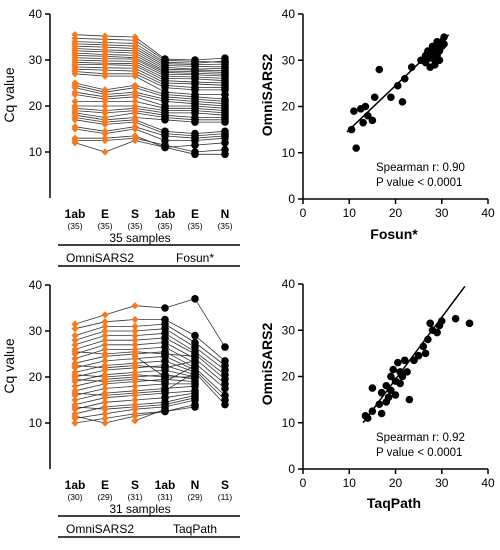 The width and height of the screenshot is (500, 550). Describe the element at coordinates (100, 529) in the screenshot. I see `panel-c-group-omni: OmniSARS2` at that location.